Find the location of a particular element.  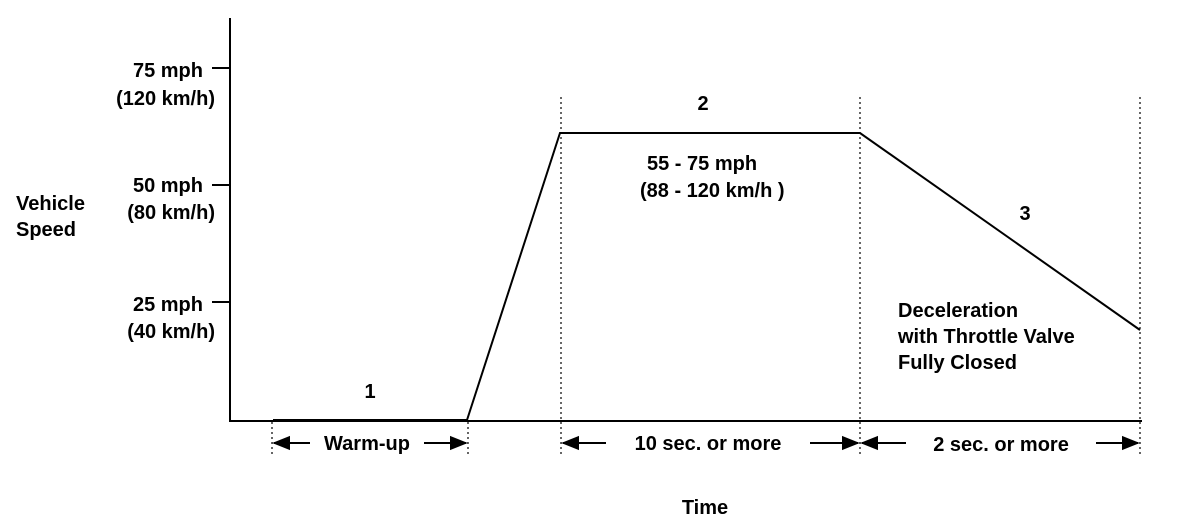

decel-note-line1: Deceleration is located at coordinates (958, 311).